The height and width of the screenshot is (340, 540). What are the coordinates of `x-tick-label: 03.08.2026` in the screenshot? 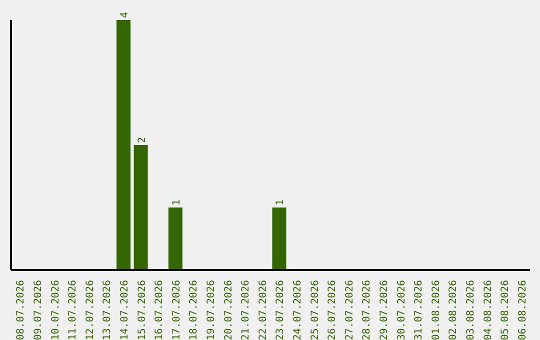 It's located at (470, 310).